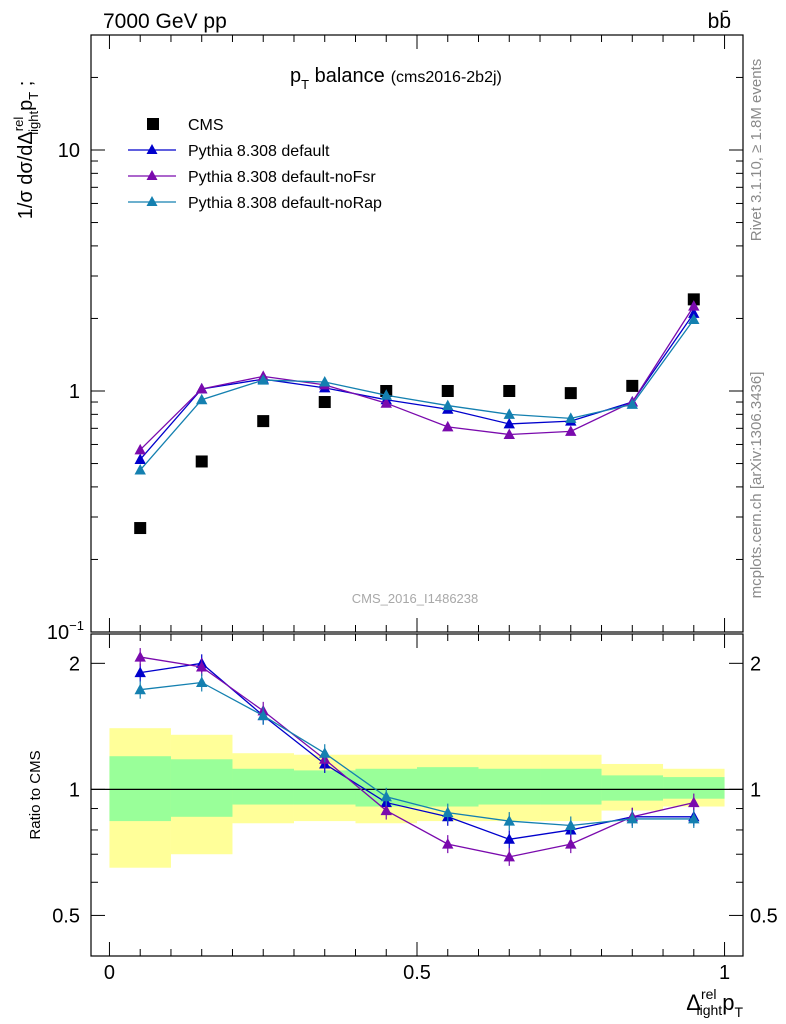  I want to click on svg-text:ΔrellightpT: Δrel lightpT, so click(714, 1003).